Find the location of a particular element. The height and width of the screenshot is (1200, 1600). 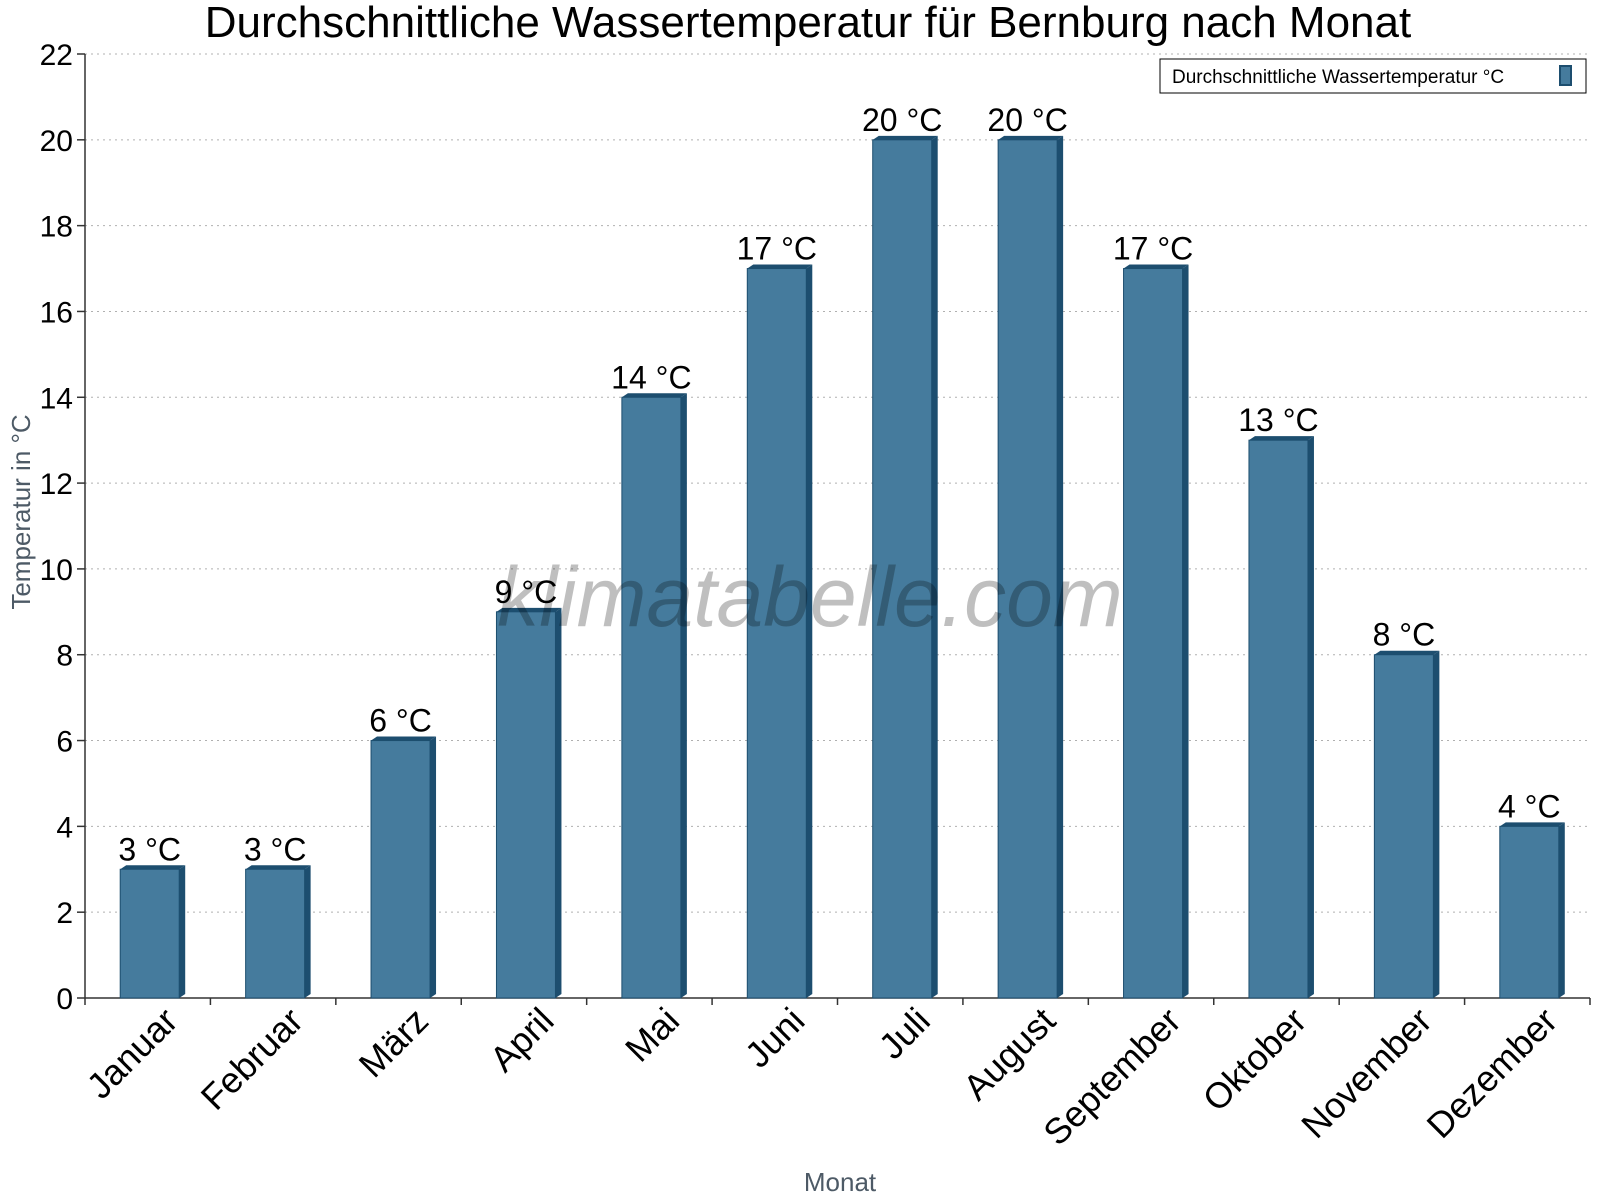

x-tick-label: August is located at coordinates (1009, 1054).